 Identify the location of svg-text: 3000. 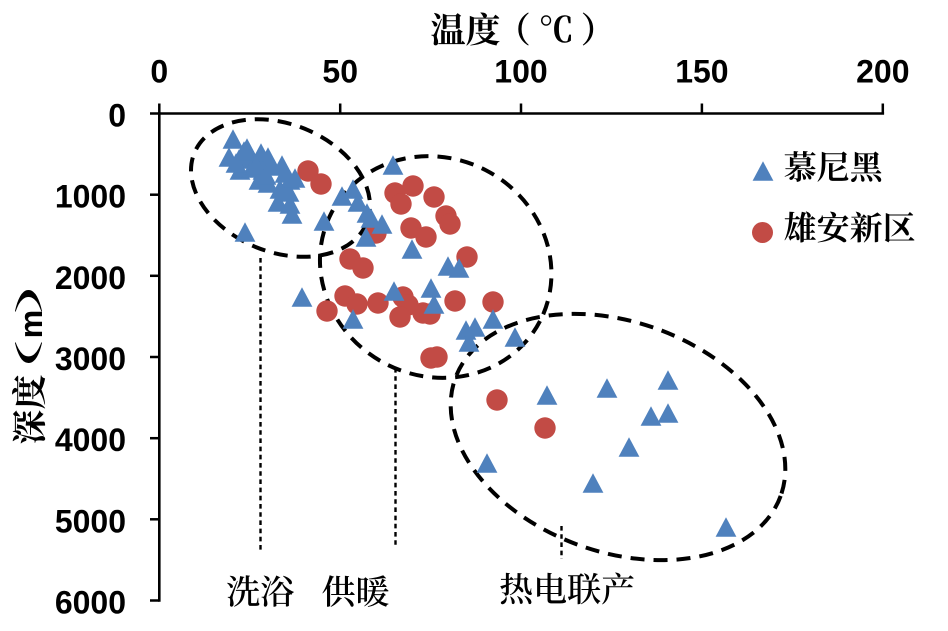
(90, 359).